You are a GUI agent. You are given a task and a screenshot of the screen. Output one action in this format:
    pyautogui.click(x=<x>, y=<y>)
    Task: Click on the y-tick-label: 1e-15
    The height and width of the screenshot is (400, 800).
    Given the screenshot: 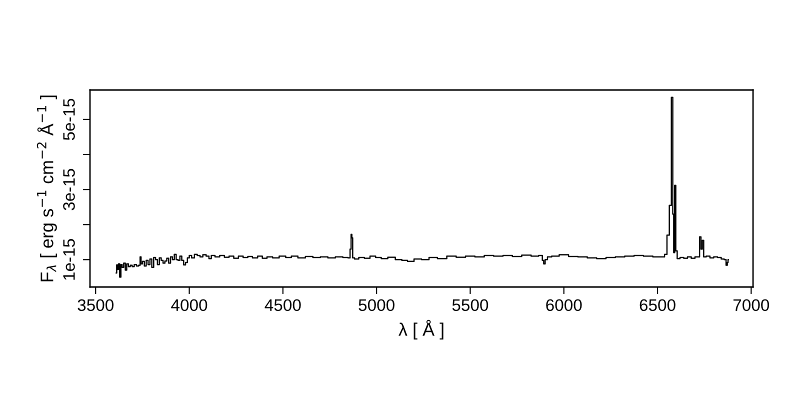 What is the action you would take?
    pyautogui.click(x=69, y=259)
    